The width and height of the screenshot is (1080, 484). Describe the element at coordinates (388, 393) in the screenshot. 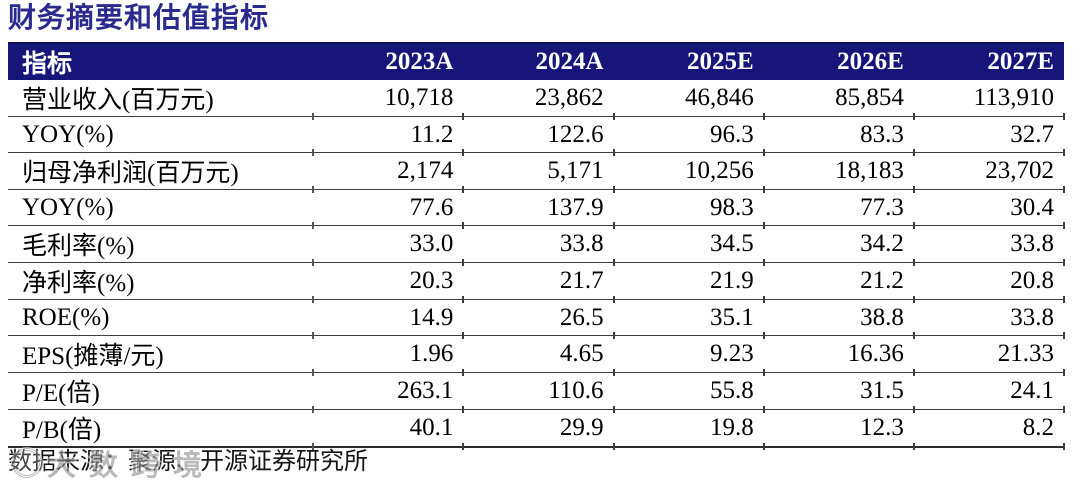

I see `cell-value: 263.1` at that location.